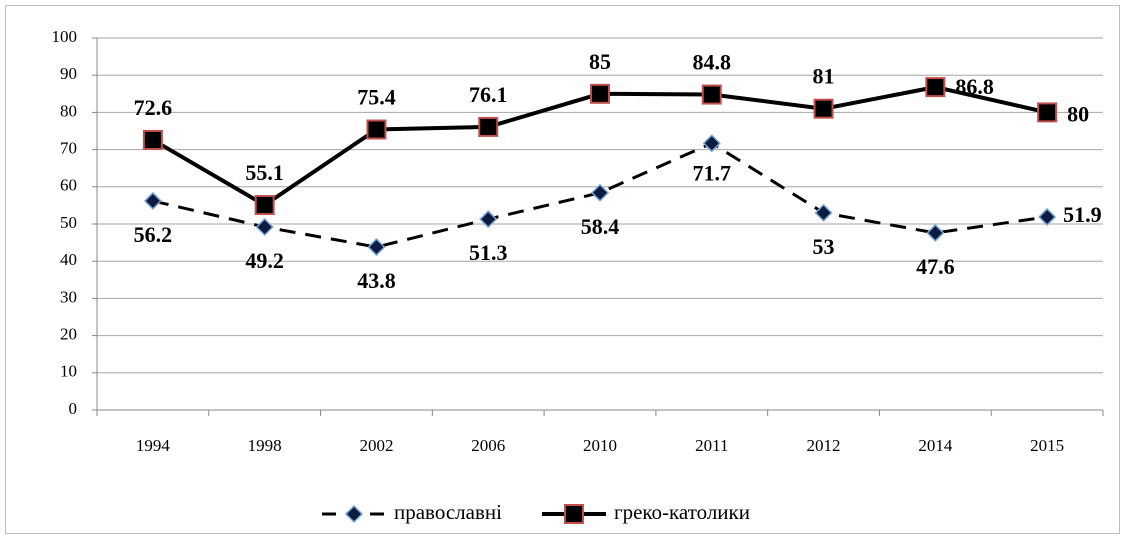 The image size is (1125, 539). Describe the element at coordinates (65, 36) in the screenshot. I see `y-tick-label: 100` at that location.